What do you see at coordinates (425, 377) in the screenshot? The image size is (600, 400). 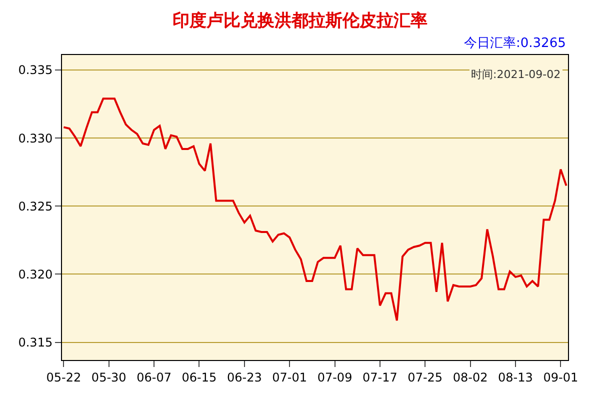 I see `x-tick-label: 07-25` at bounding box center [425, 377].